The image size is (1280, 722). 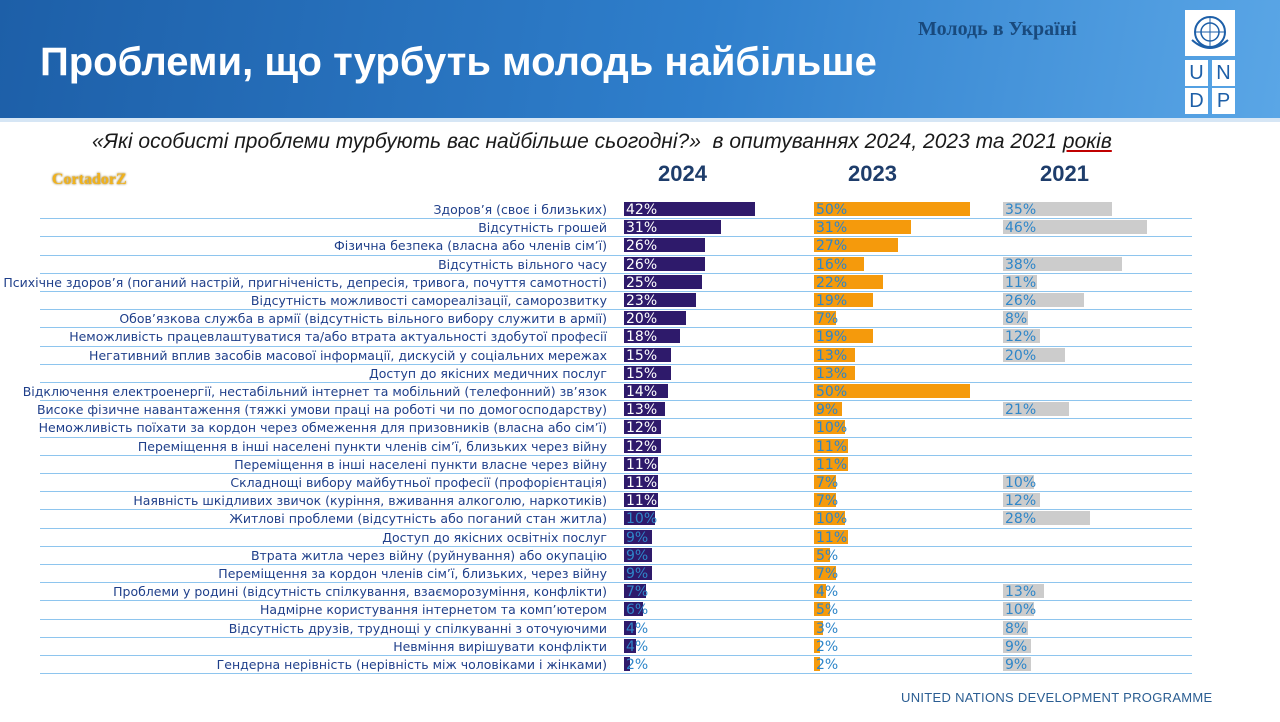 What do you see at coordinates (458, 62) in the screenshot?
I see `page-title: Проблеми, що турбуть молодь найбільше` at bounding box center [458, 62].